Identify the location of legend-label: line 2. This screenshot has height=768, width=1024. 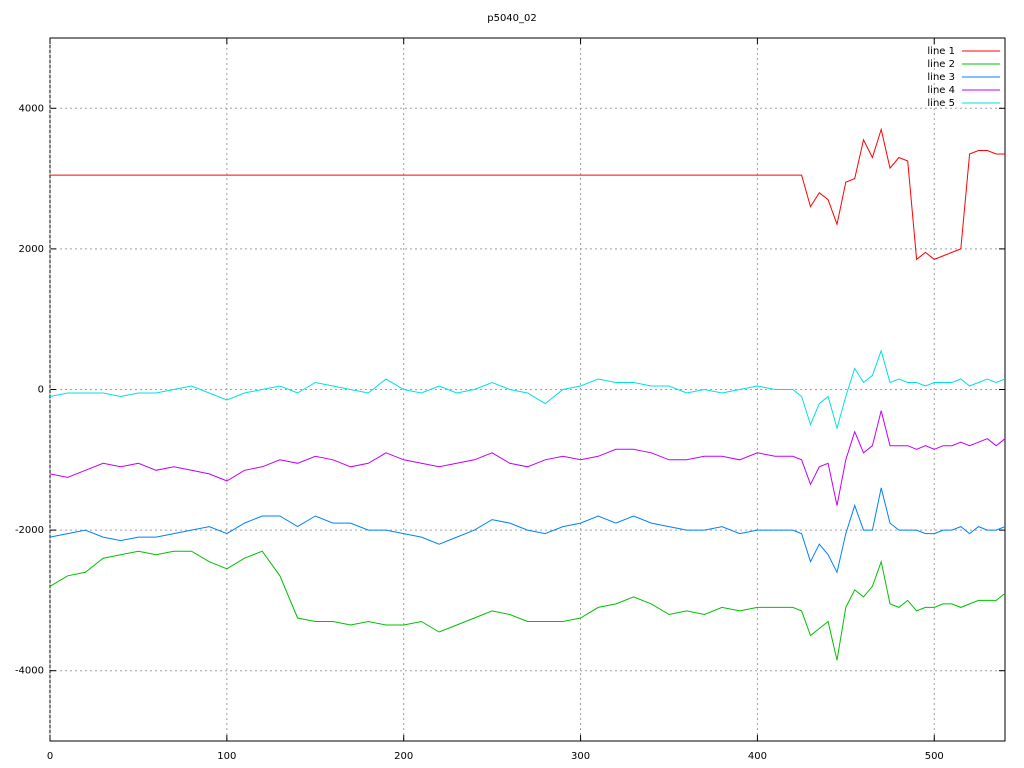
(941, 64).